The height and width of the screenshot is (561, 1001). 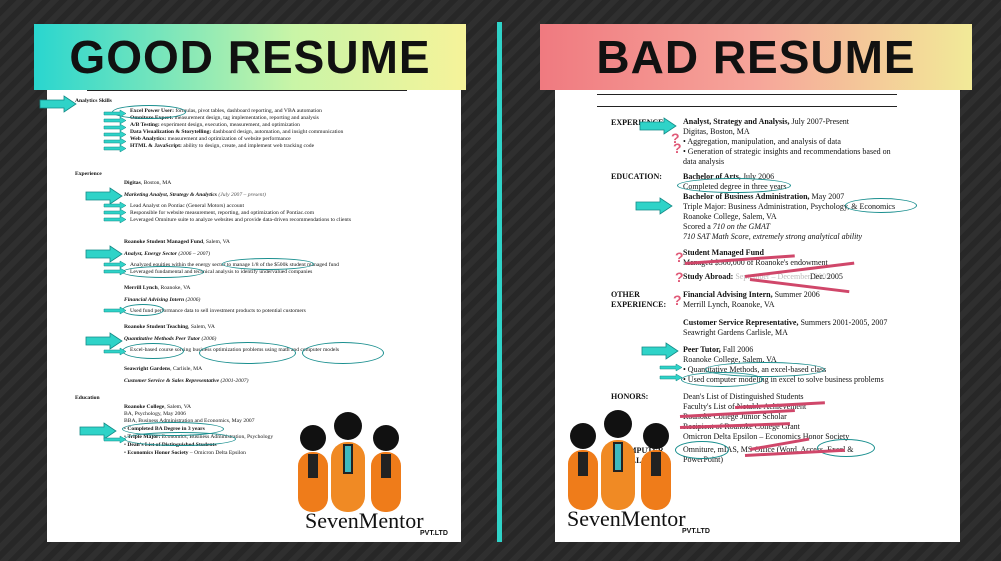 What do you see at coordinates (162, 300) in the screenshot?
I see `job-merrill-role: Financial Advising Intern (2006)` at bounding box center [162, 300].